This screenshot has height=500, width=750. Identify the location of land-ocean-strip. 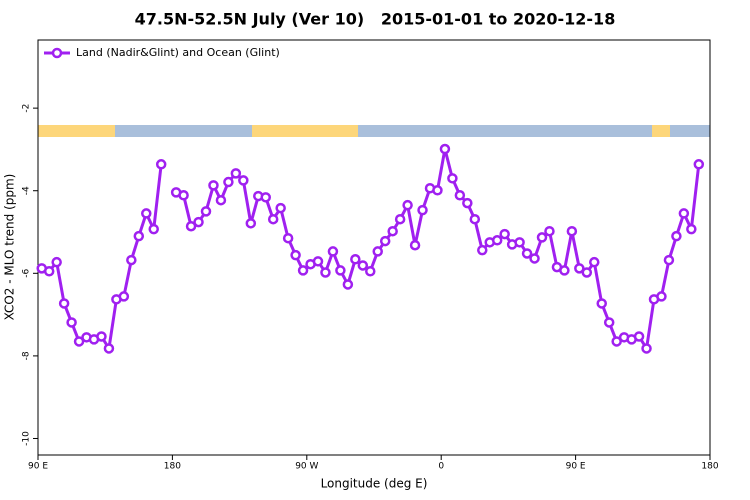
(374, 131).